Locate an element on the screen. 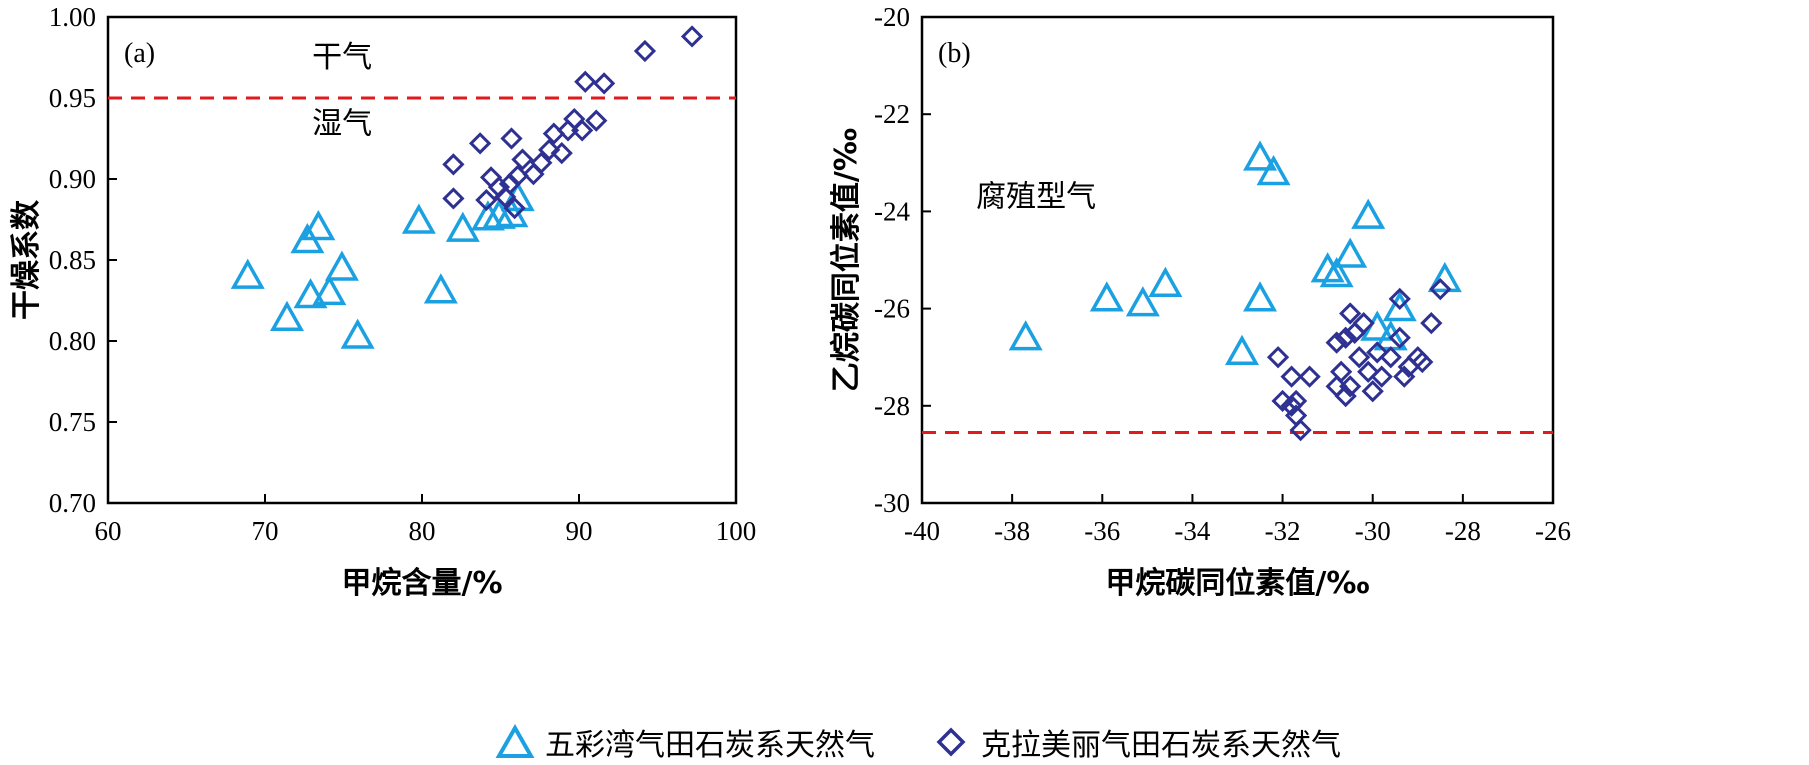  x-tick-label: -38 is located at coordinates (1012, 531).